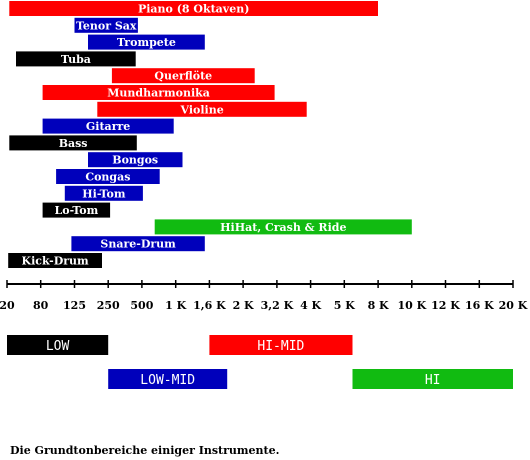 The width and height of the screenshot is (530, 460). Describe the element at coordinates (74, 305) in the screenshot. I see `axis-tick-label: 125` at that location.